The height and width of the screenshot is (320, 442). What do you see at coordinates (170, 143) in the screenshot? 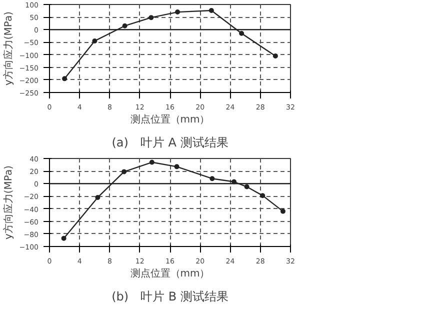
I see `text: (a) 叶片 A 测试结果` at bounding box center [170, 143].